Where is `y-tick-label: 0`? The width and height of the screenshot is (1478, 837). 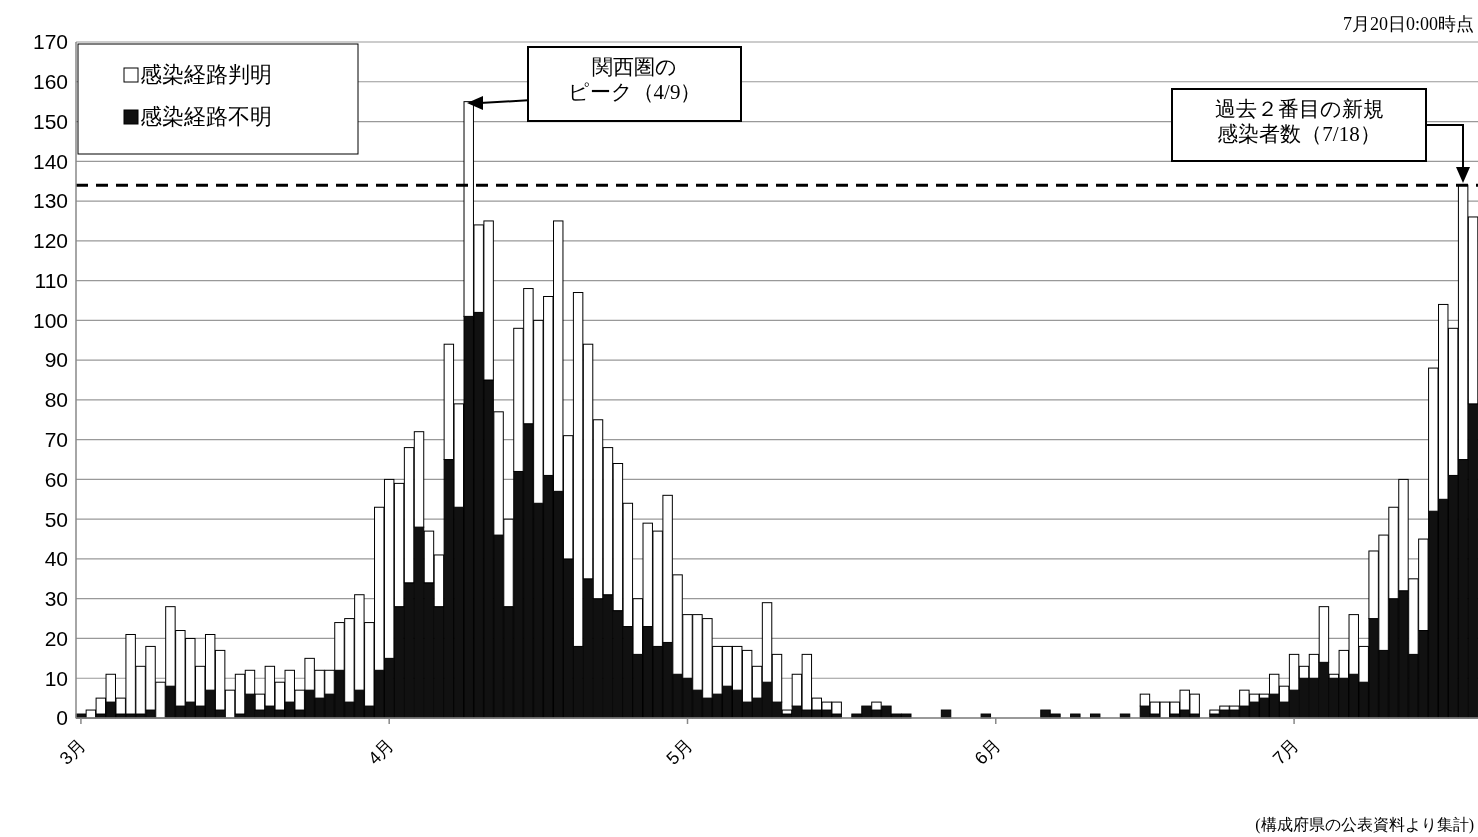 y-tick-label: 0 is located at coordinates (62, 718).